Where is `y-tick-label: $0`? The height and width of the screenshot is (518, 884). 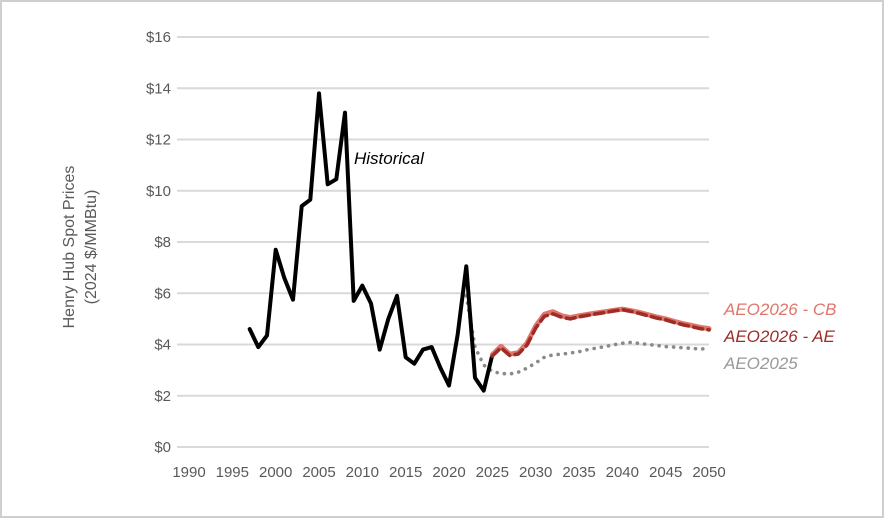 y-tick-label: $0 is located at coordinates (162, 447).